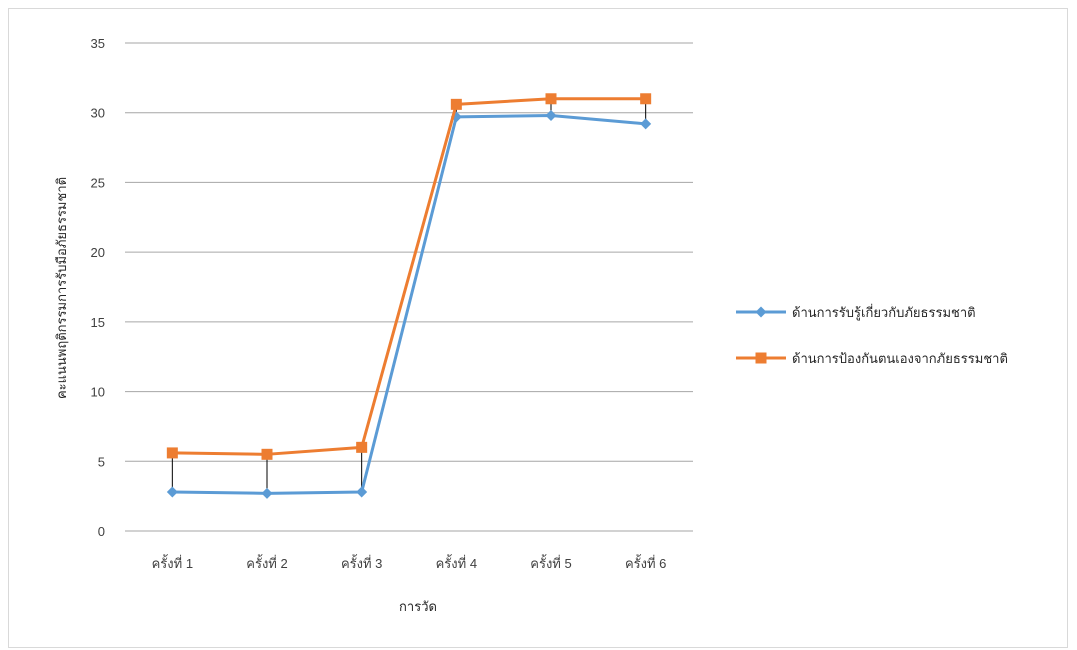 The width and height of the screenshot is (1077, 650). I want to click on x-axis-title: การวัด, so click(418, 607).